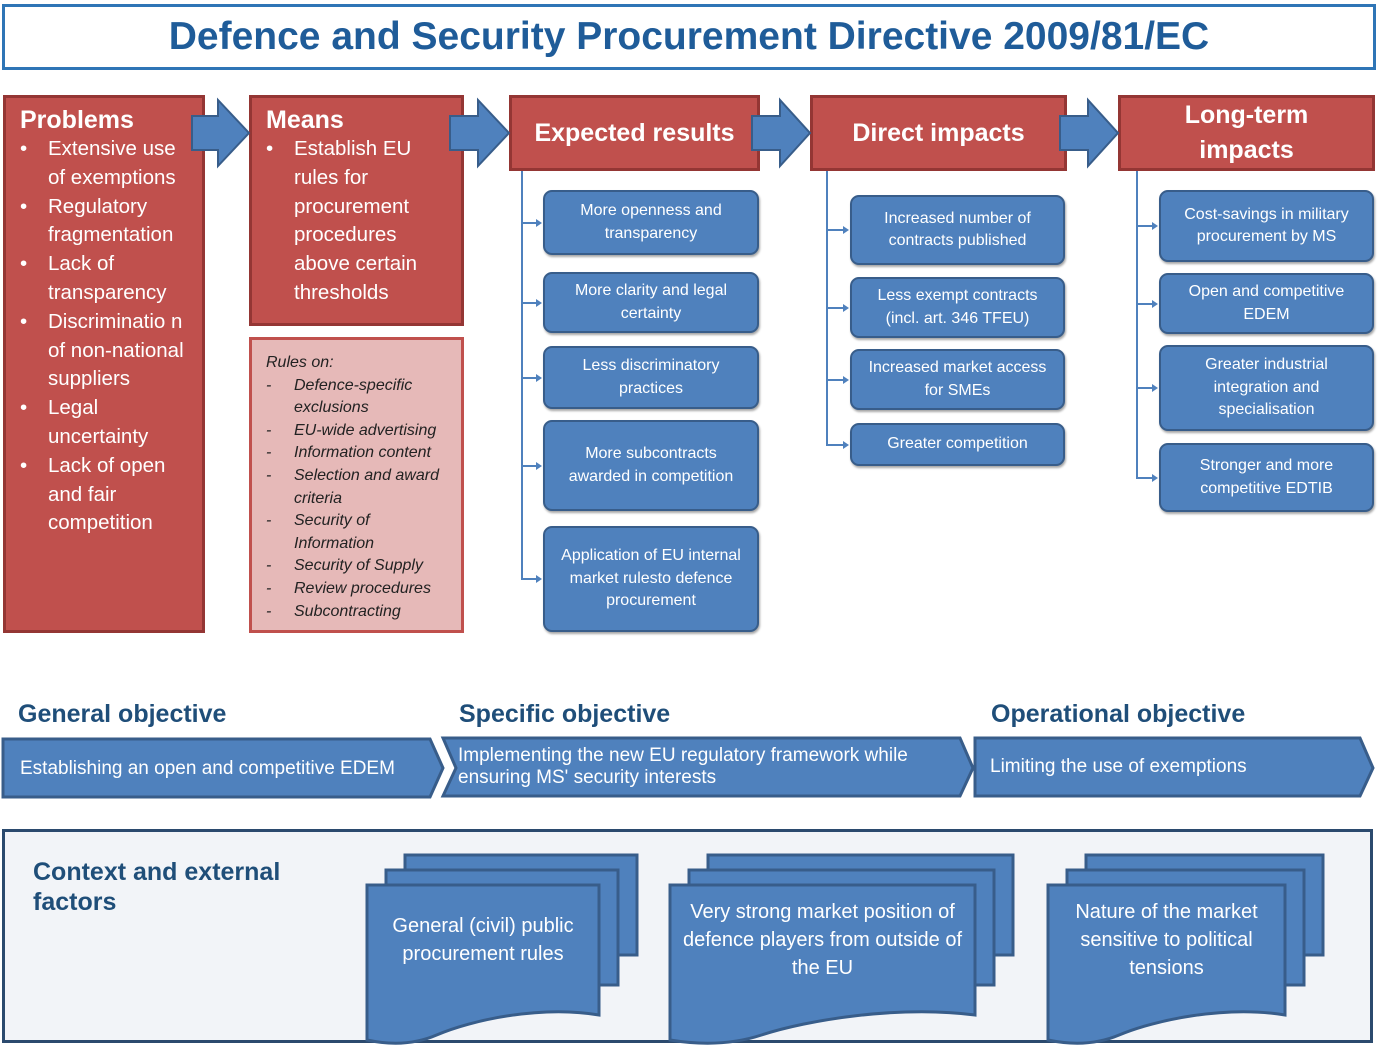  Describe the element at coordinates (1266, 477) in the screenshot. I see `long-term-impact-item: Stronger and more competitive EDTIB` at that location.